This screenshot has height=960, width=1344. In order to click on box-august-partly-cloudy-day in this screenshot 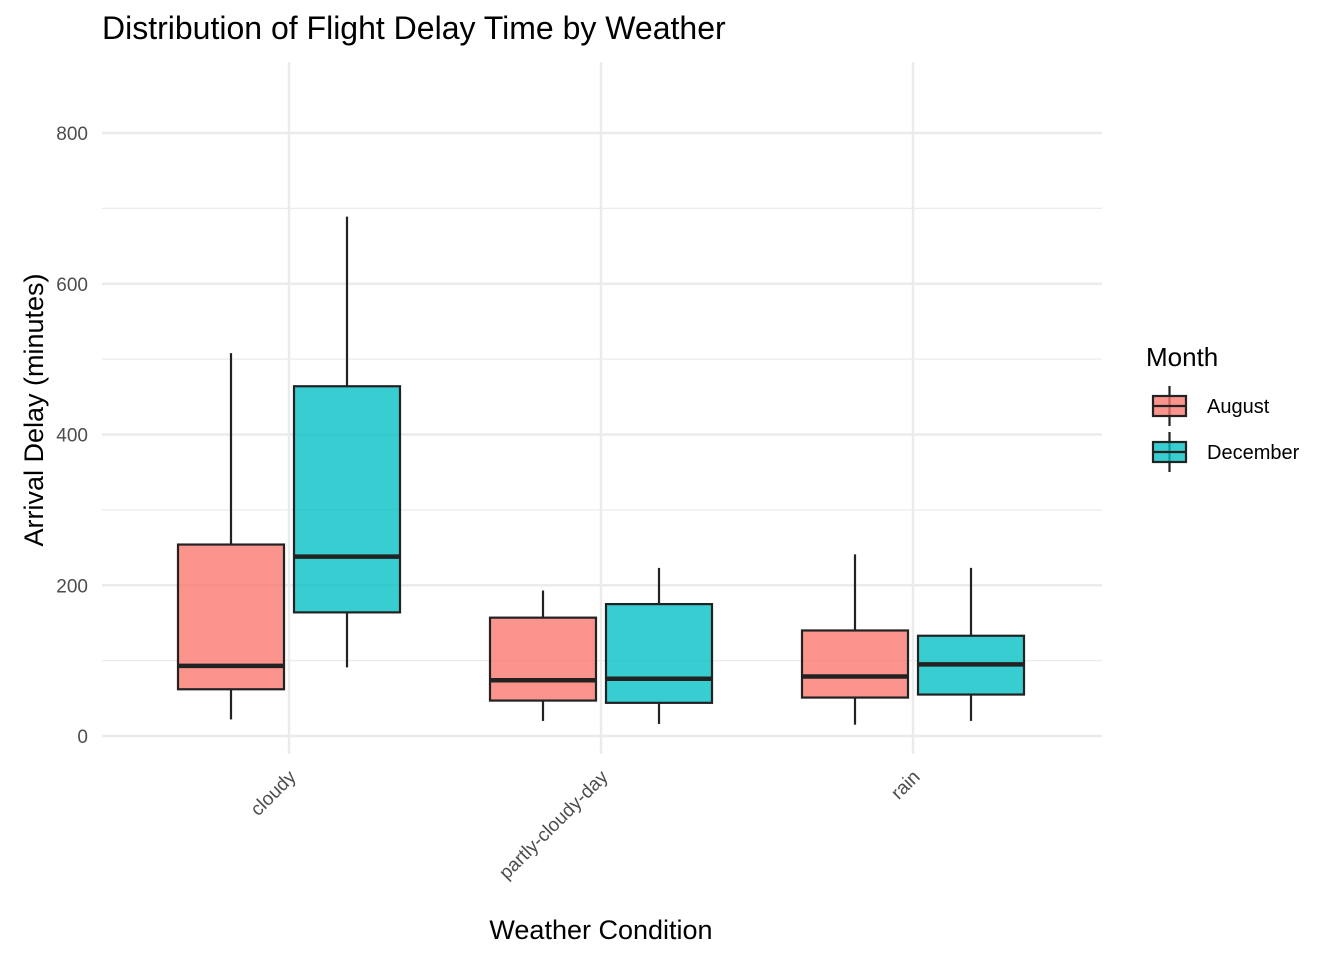, I will do `click(543, 655)`.